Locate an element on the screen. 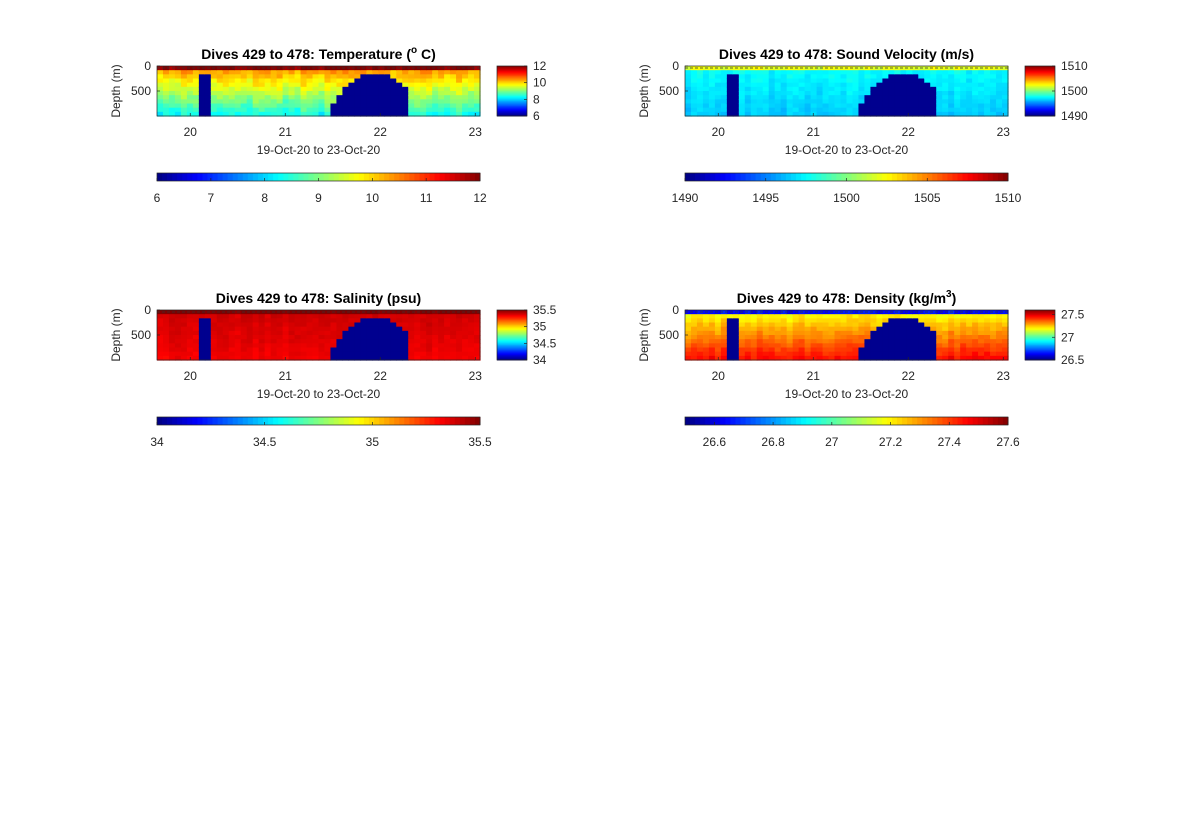 The image size is (1200, 815). chart-title-text: Dives 429 to 478: Temperature ( is located at coordinates (306, 54).